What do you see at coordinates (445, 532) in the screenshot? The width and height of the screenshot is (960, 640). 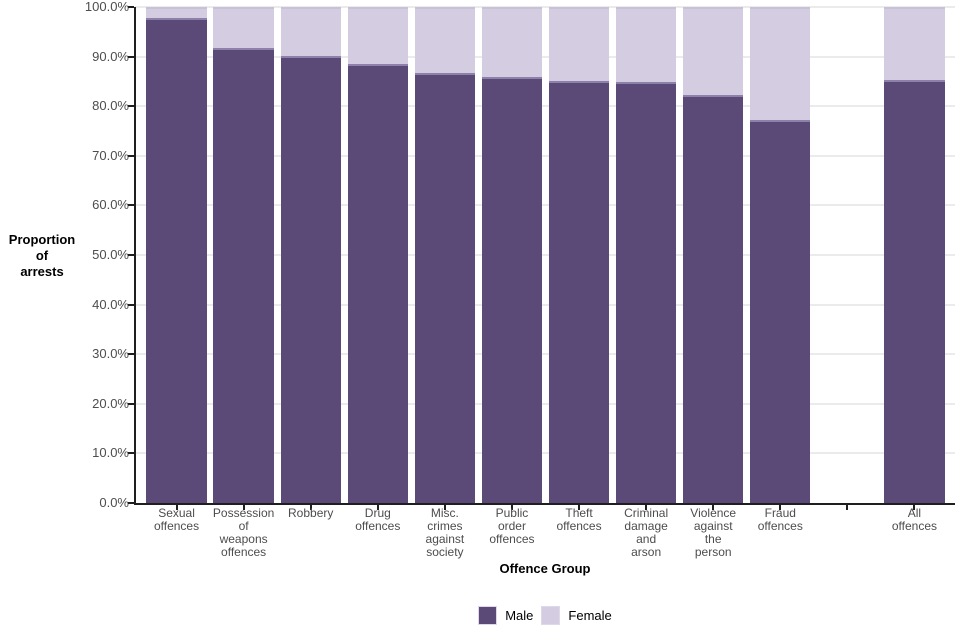 I see `x-tick-label: Misc. crimes against society` at bounding box center [445, 532].